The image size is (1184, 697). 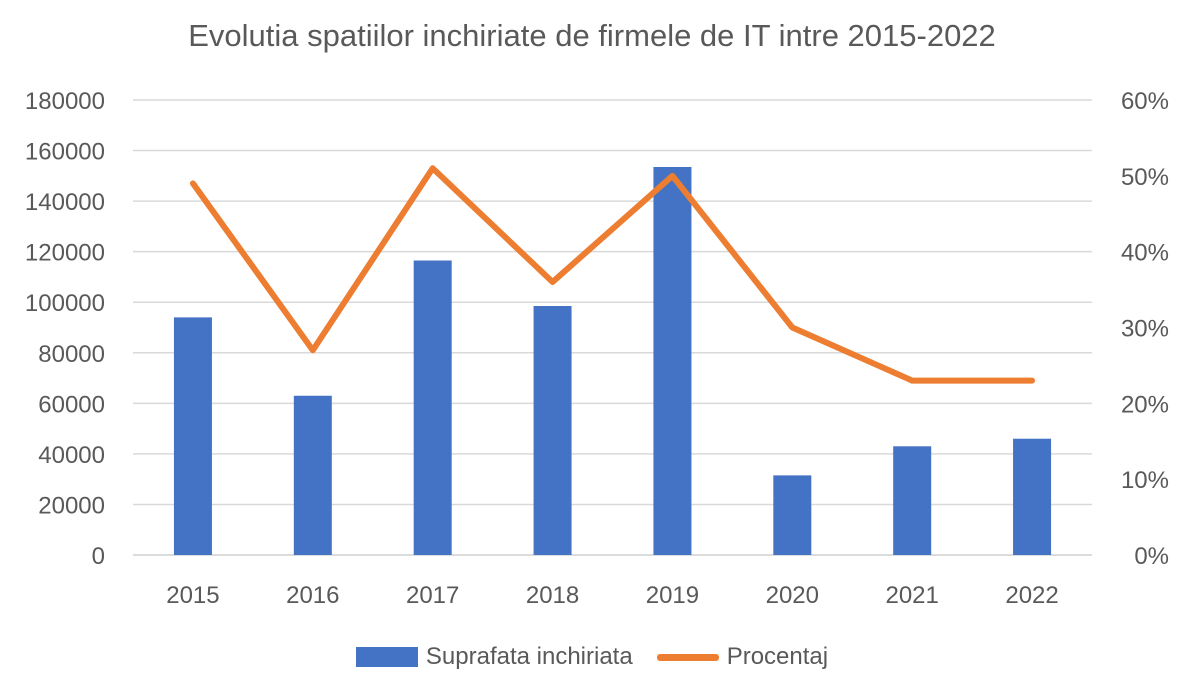 I want to click on y-left-tick-label: 100000, so click(x=65, y=303).